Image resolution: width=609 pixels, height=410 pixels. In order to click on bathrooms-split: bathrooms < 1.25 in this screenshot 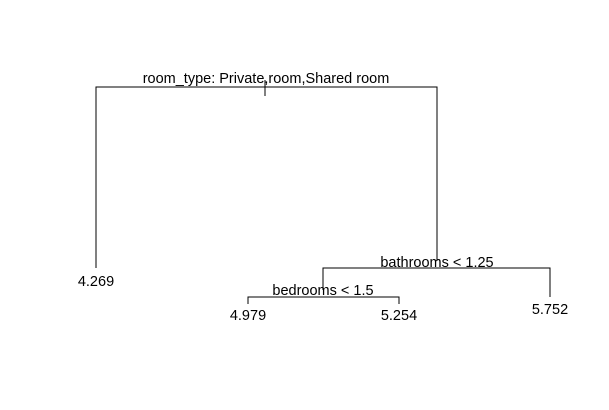, I will do `click(436, 276)`.